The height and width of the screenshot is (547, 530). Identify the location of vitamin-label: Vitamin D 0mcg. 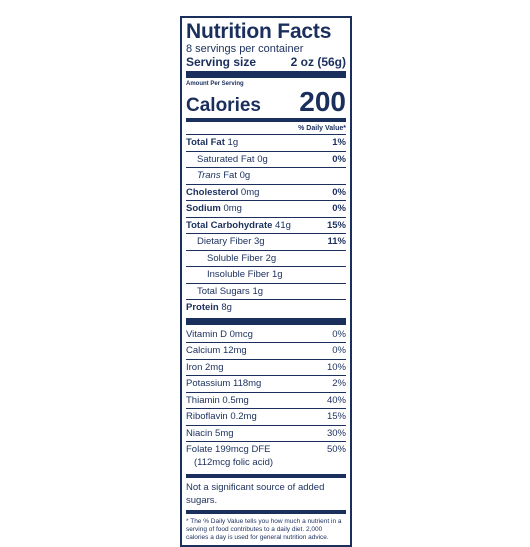
(219, 334).